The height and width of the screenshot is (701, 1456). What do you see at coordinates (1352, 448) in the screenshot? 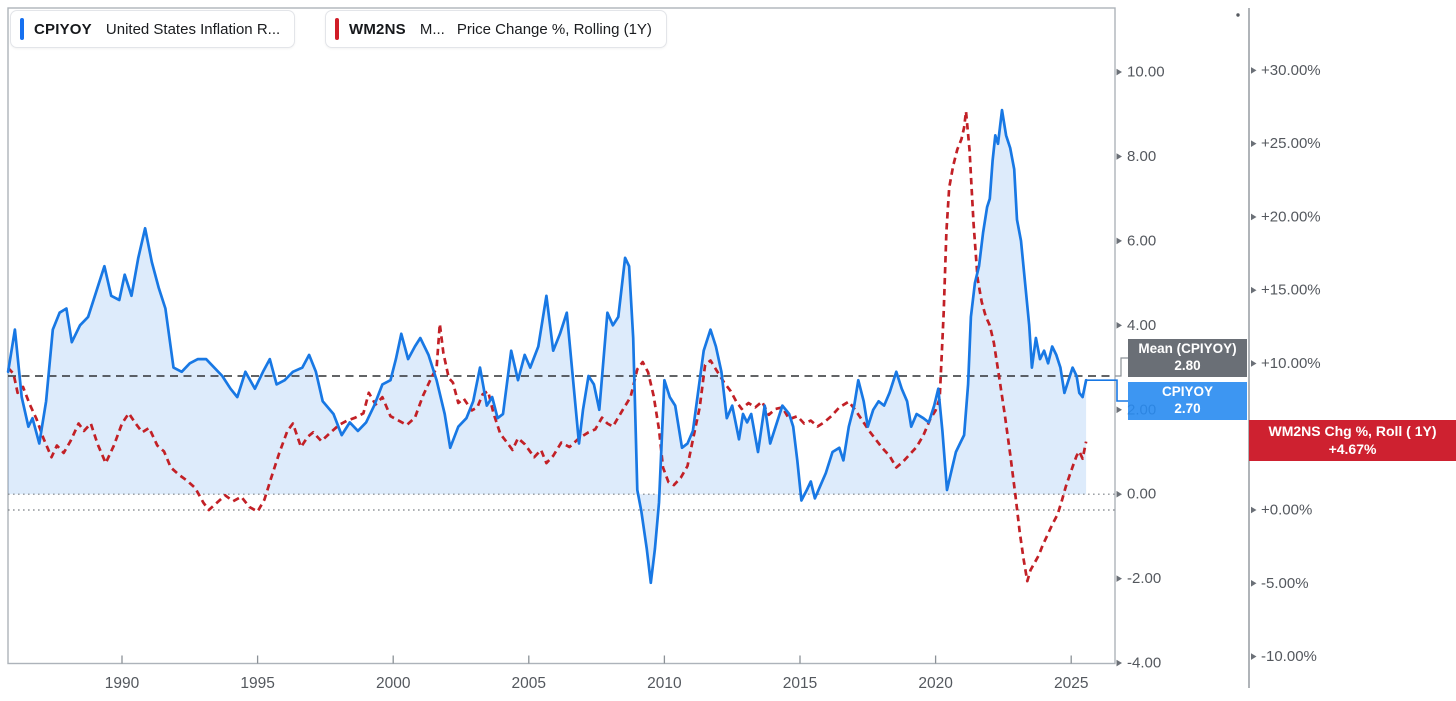
I see `wm2ns-price-label-value: +4.67%` at bounding box center [1352, 448].